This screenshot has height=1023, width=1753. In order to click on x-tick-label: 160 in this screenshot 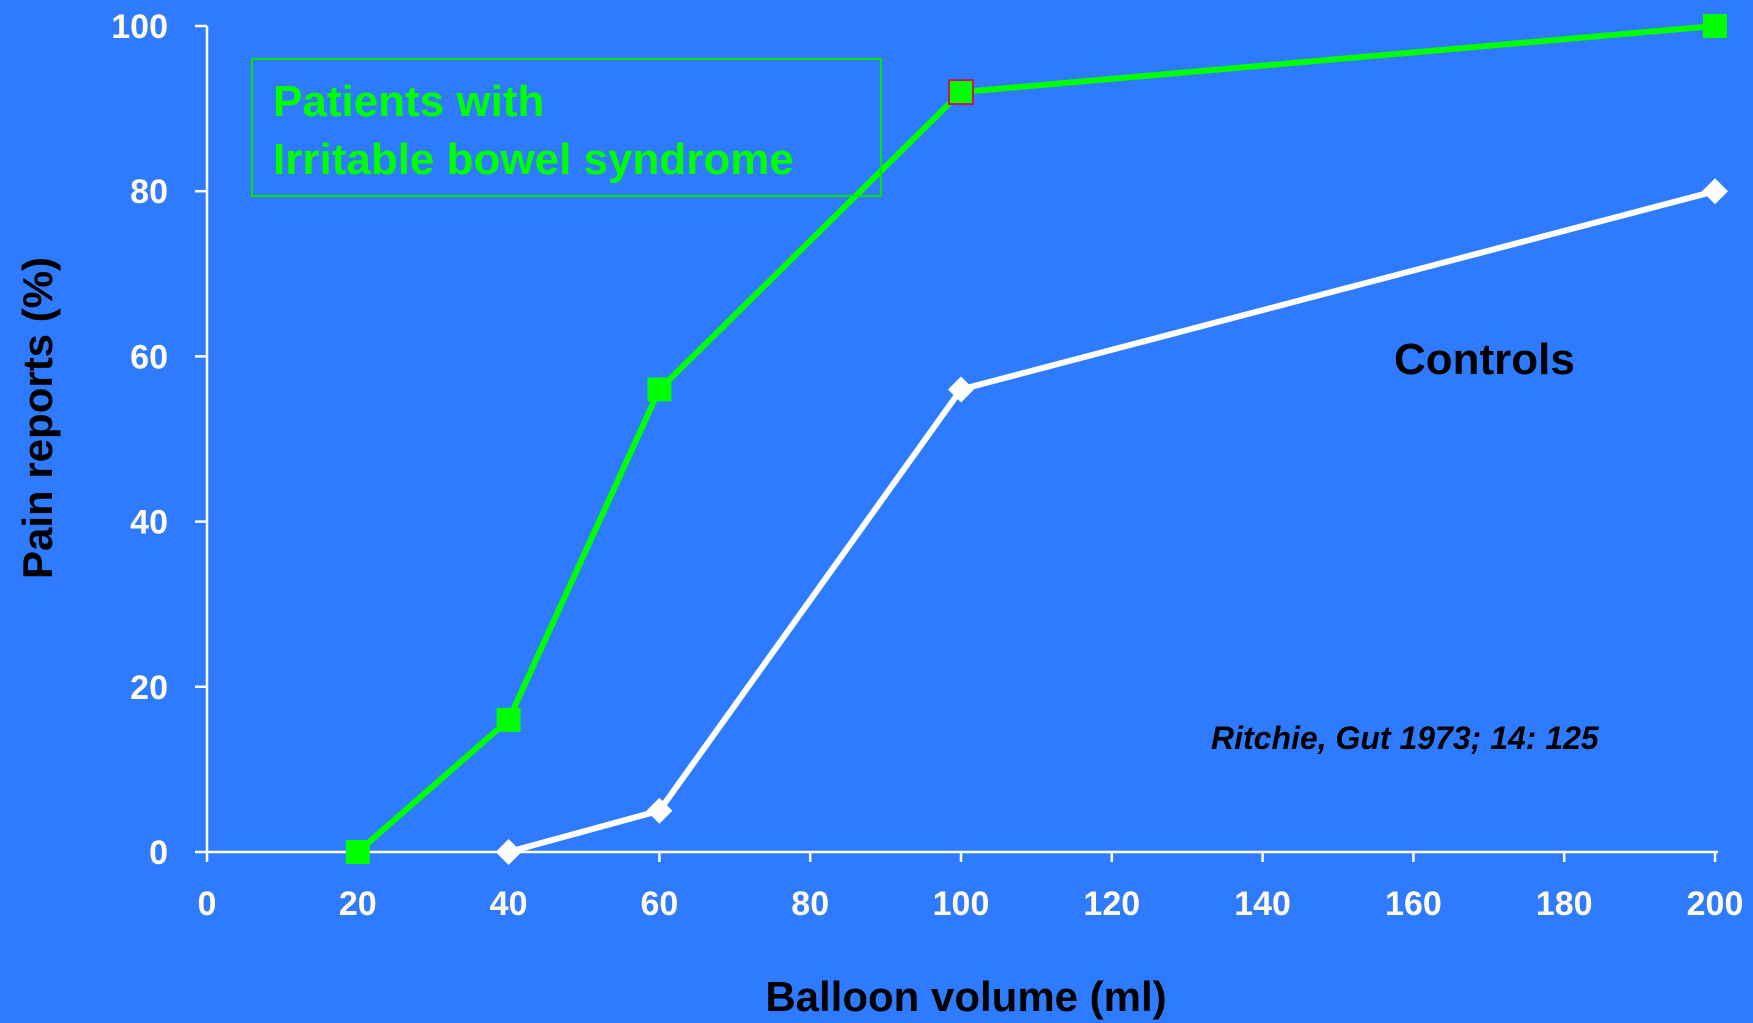, I will do `click(1413, 904)`.